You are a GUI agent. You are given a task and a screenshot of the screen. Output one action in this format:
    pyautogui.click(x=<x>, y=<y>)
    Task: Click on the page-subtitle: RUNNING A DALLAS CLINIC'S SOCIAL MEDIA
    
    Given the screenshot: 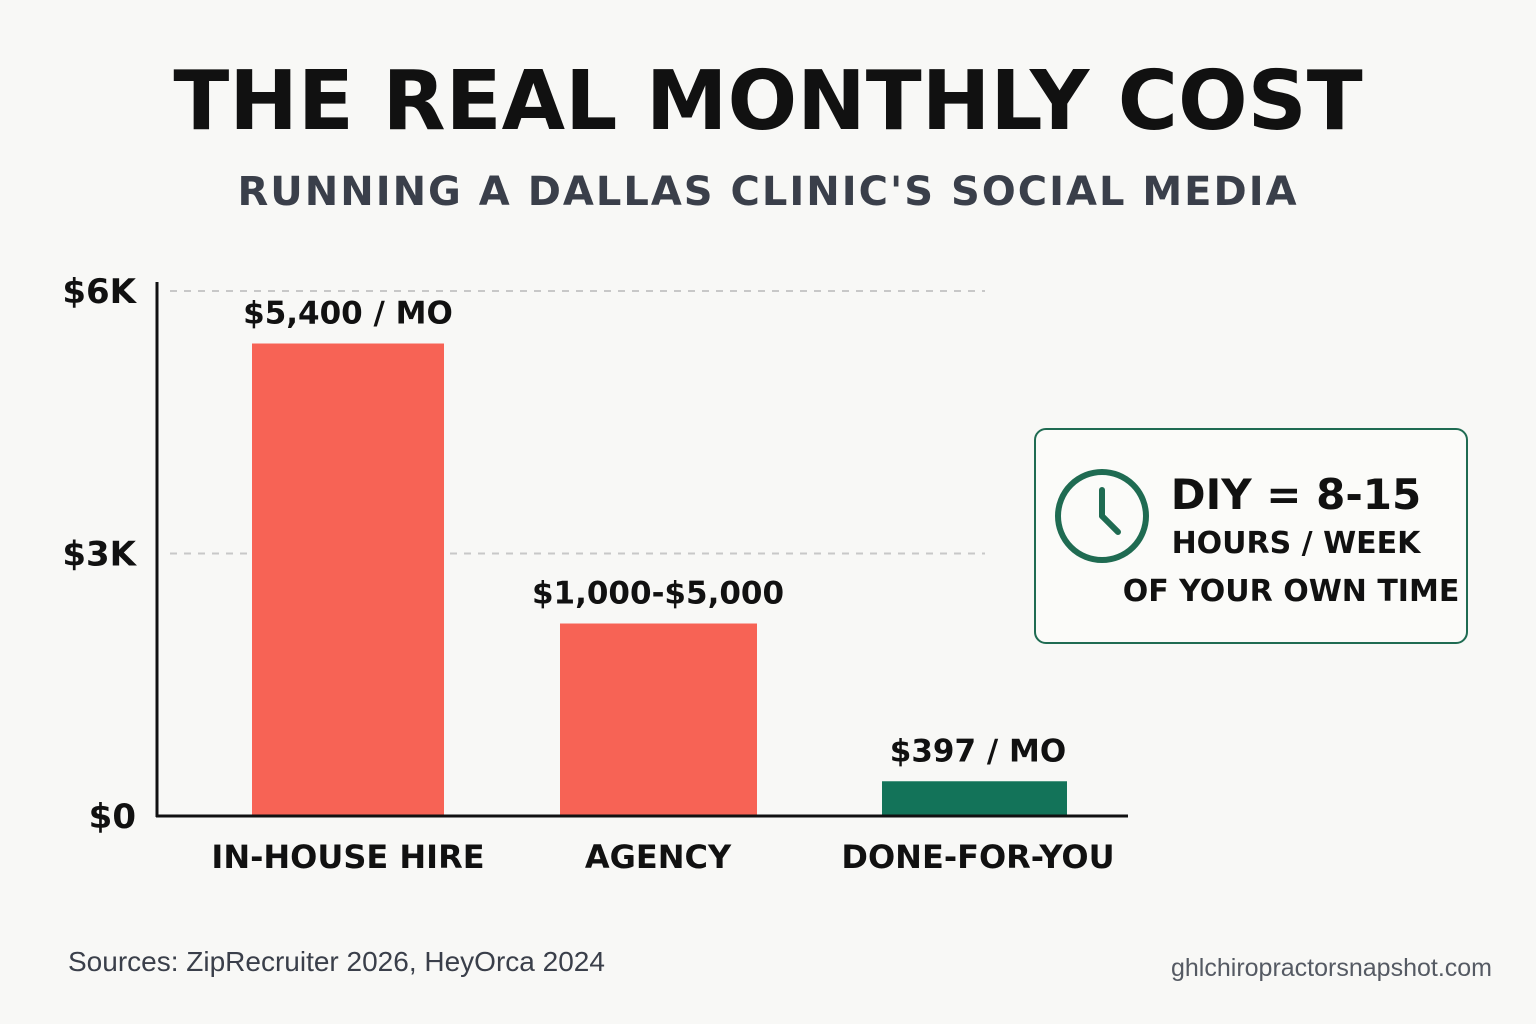 What is the action you would take?
    pyautogui.click(x=768, y=192)
    